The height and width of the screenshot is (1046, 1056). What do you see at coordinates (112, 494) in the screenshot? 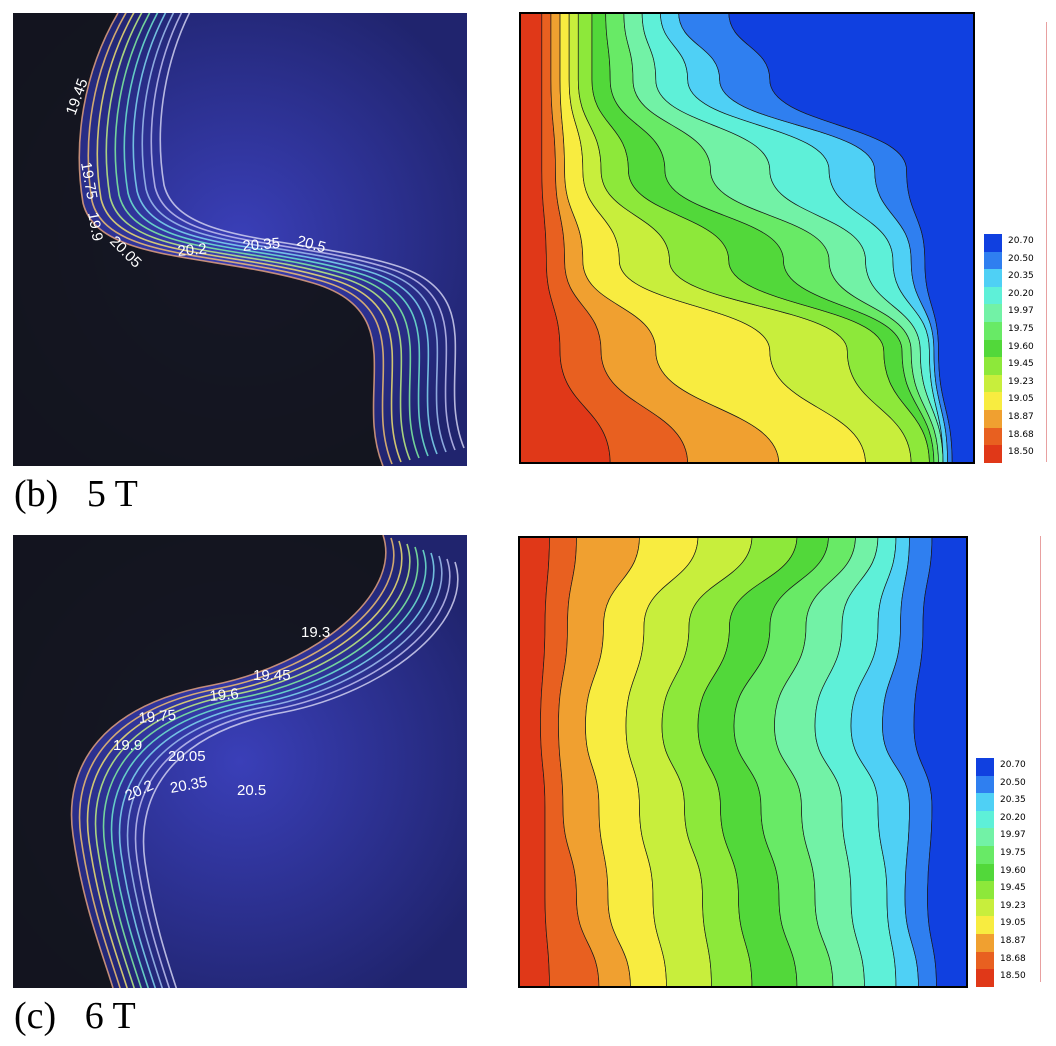
I see `caption-field-b: 5 T` at bounding box center [112, 494].